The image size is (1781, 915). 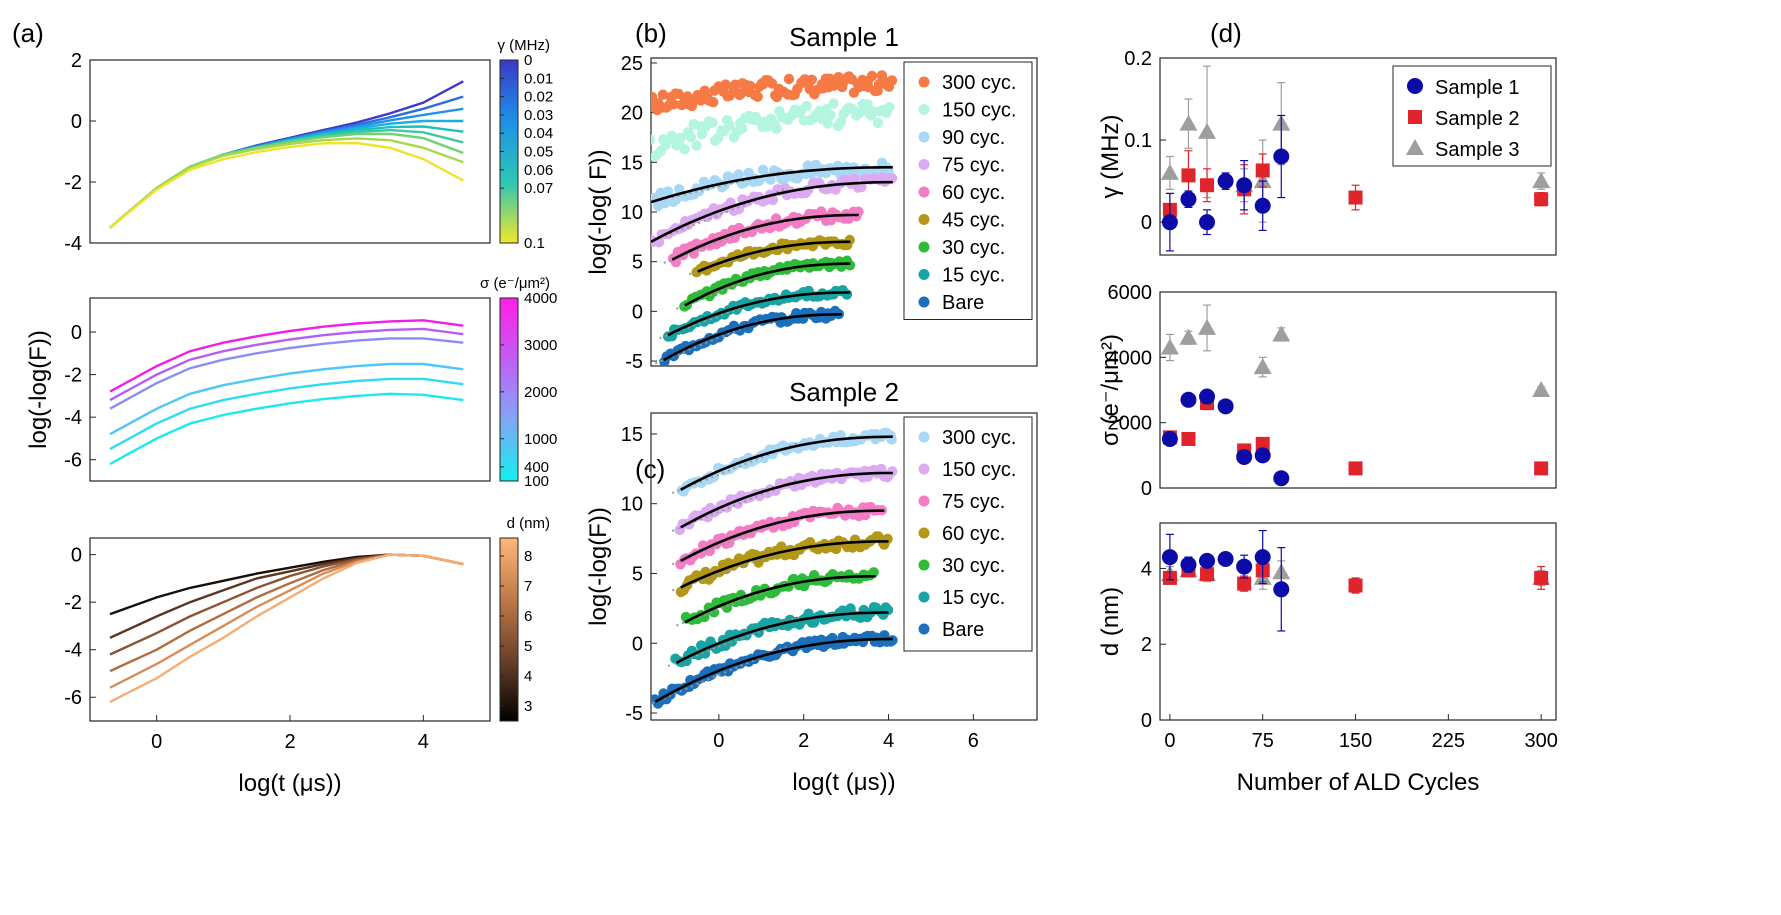 I want to click on series-30 cyc., so click(x=766, y=283).